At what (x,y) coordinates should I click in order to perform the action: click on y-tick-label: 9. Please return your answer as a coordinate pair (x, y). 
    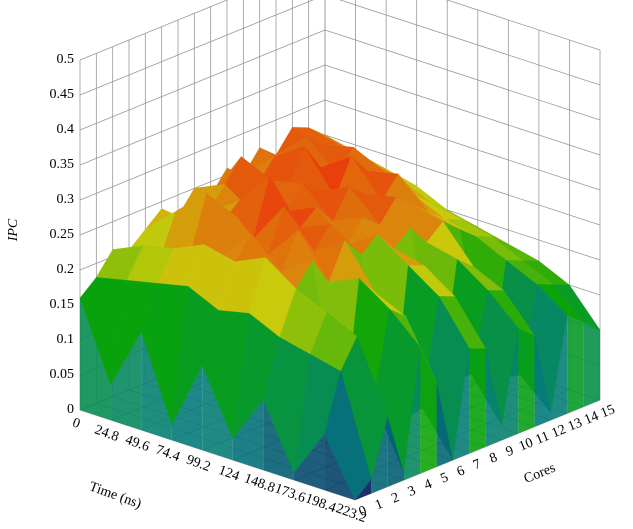
    Looking at the image, I should click on (510, 451).